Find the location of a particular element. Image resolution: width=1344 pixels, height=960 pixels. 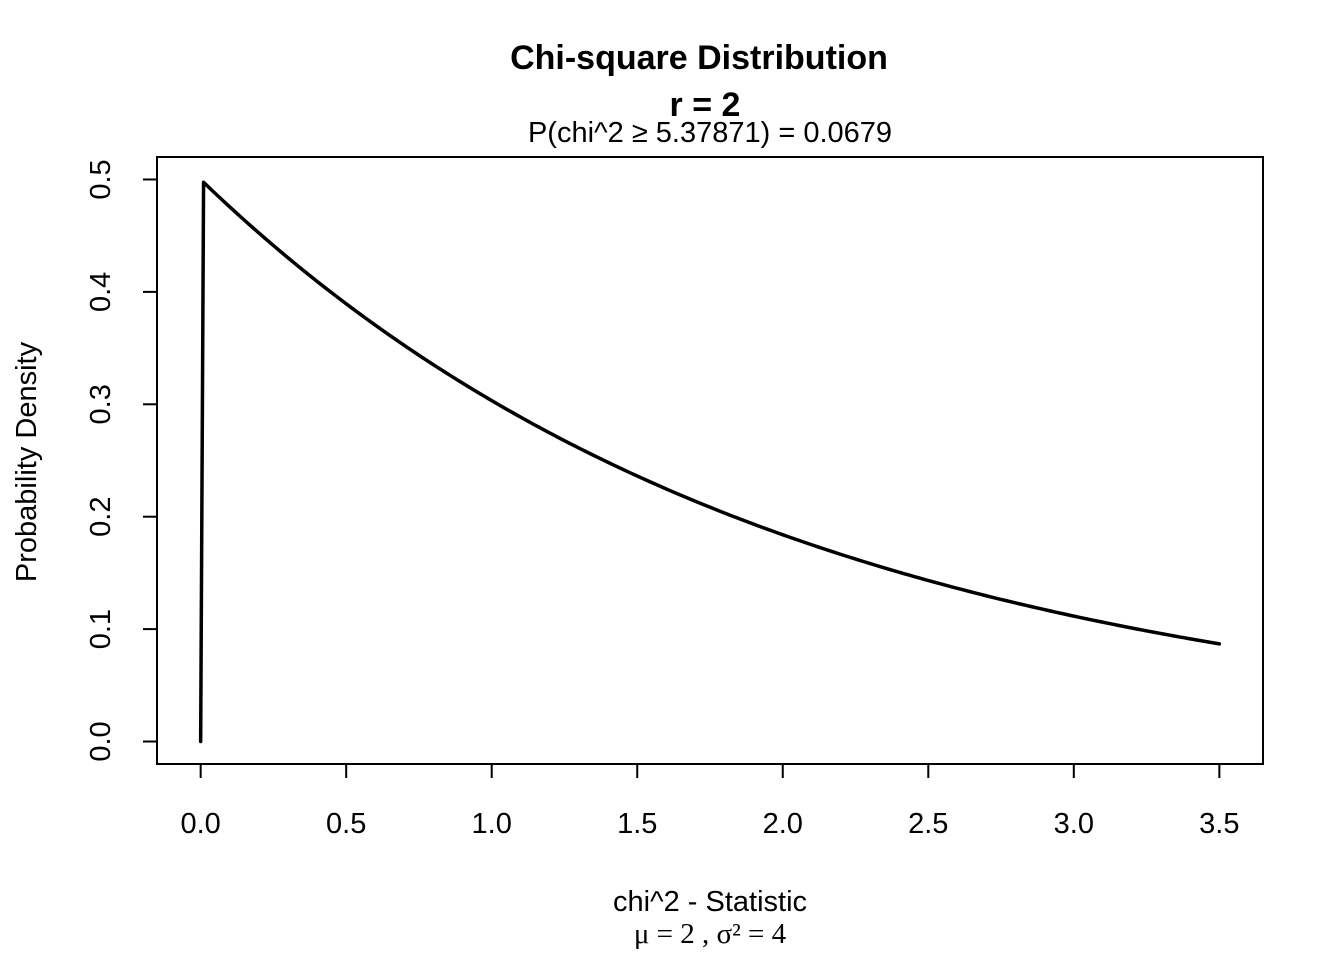

y-axis: 0.0 0.1 0.2 0.3 0.4 0.5 is located at coordinates (121, 460).